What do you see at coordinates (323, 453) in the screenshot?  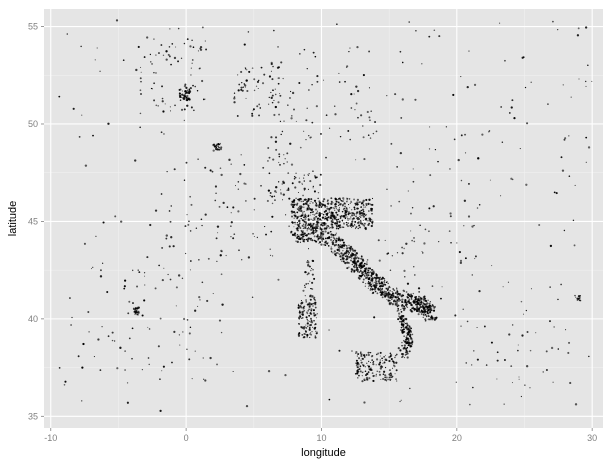 I see `x-axis-title: longitude` at bounding box center [323, 453].